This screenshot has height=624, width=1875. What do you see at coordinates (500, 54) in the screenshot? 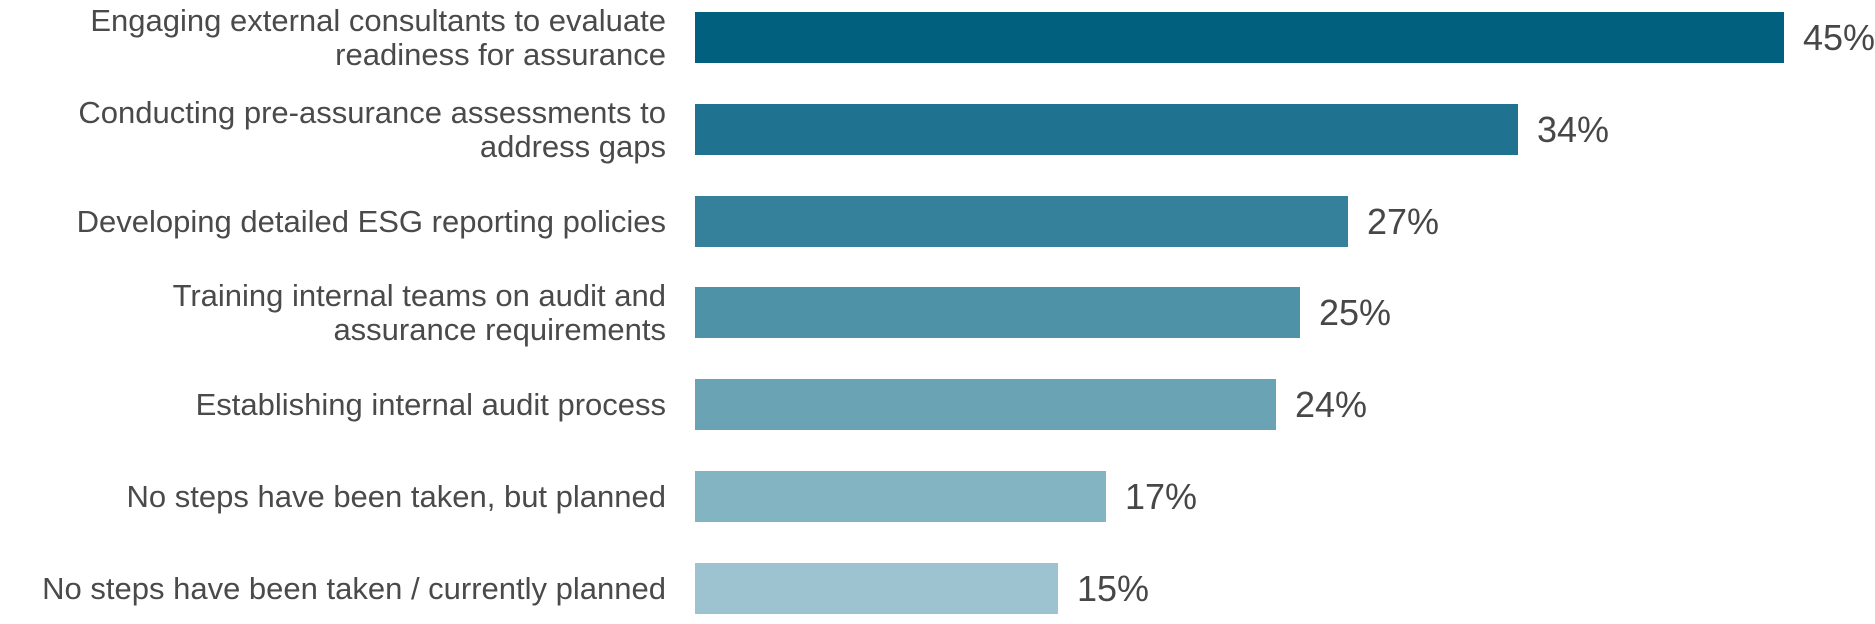
I see `category-label-line: readiness for assurance` at bounding box center [500, 54].